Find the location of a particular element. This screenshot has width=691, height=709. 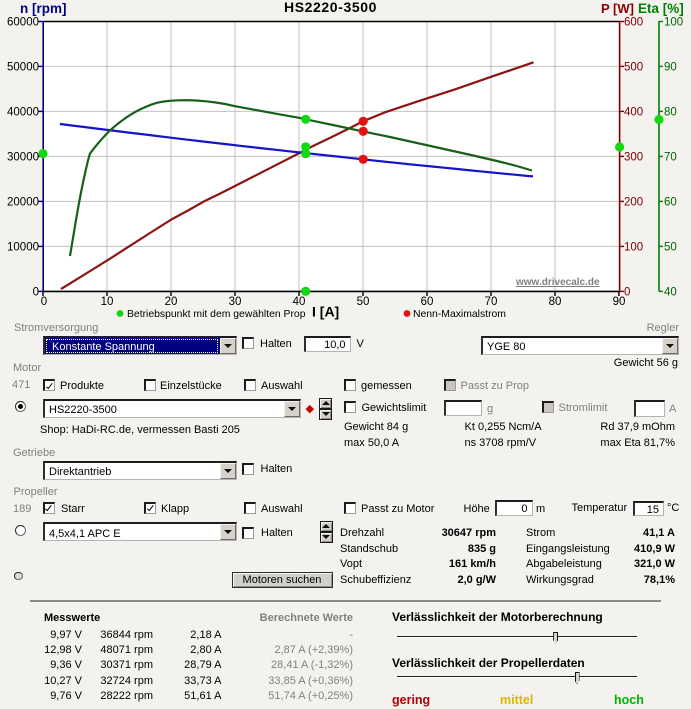

svg-text: 40000 is located at coordinates (23, 112).